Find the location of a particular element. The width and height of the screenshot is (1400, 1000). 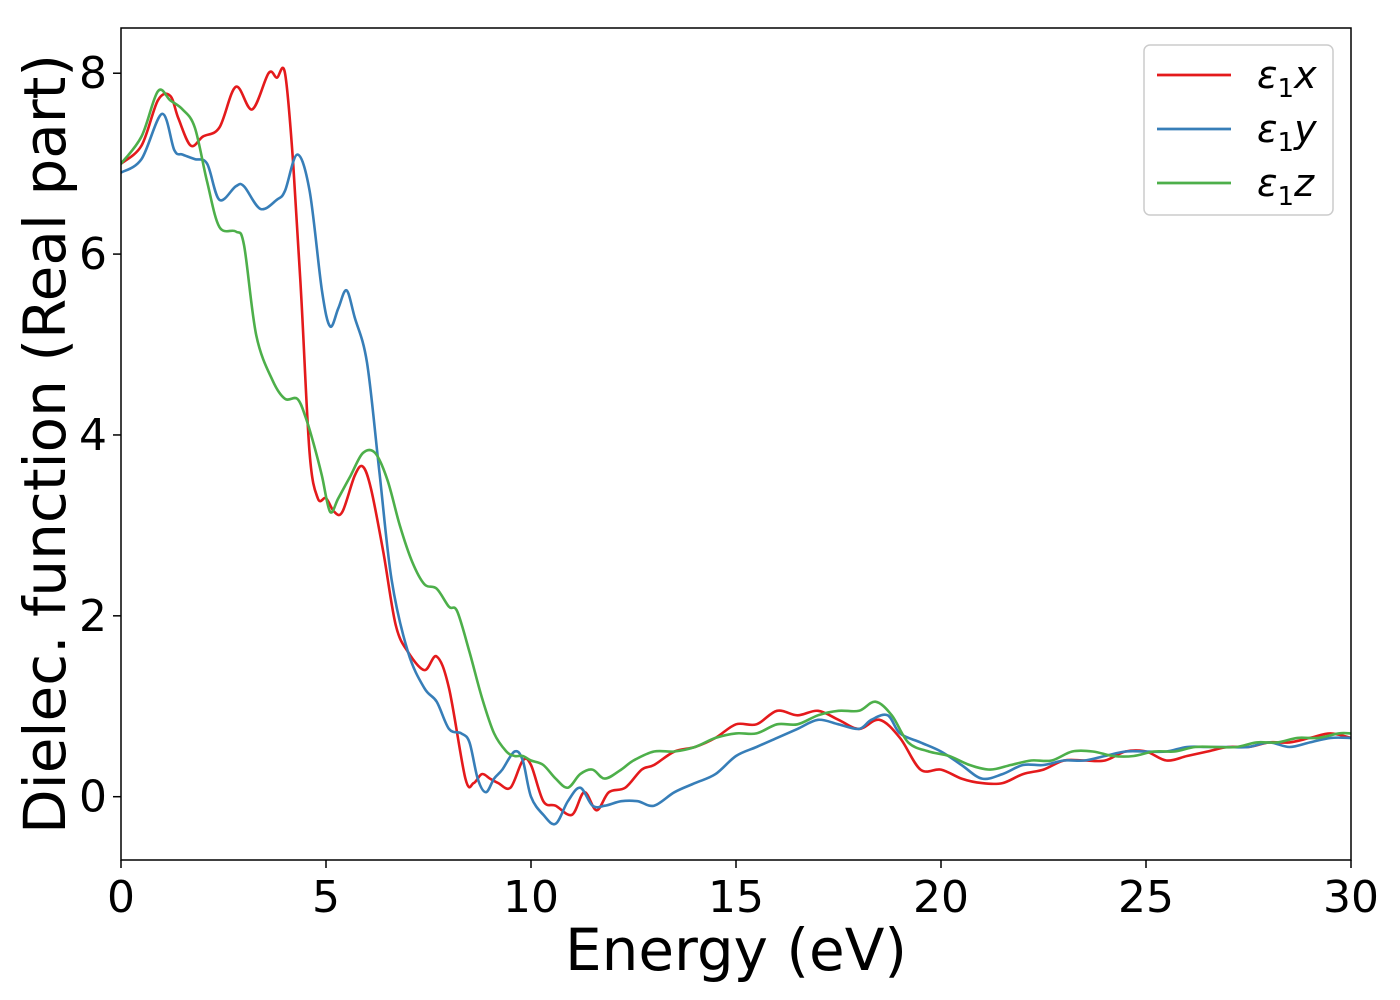

legend-label-3: ε1z is located at coordinates (1286, 186).